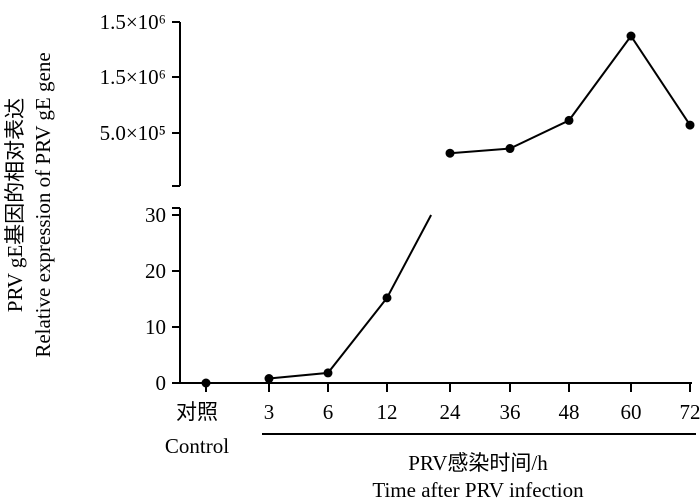 This screenshot has width=700, height=502. Describe the element at coordinates (328, 412) in the screenshot. I see `x-tick-label: 6` at that location.